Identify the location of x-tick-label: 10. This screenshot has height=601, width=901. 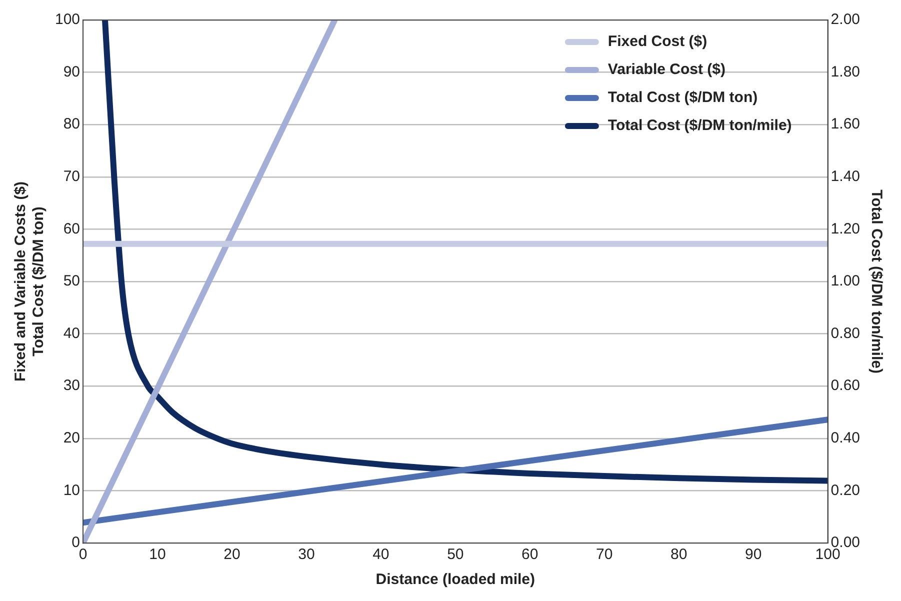
(157, 555).